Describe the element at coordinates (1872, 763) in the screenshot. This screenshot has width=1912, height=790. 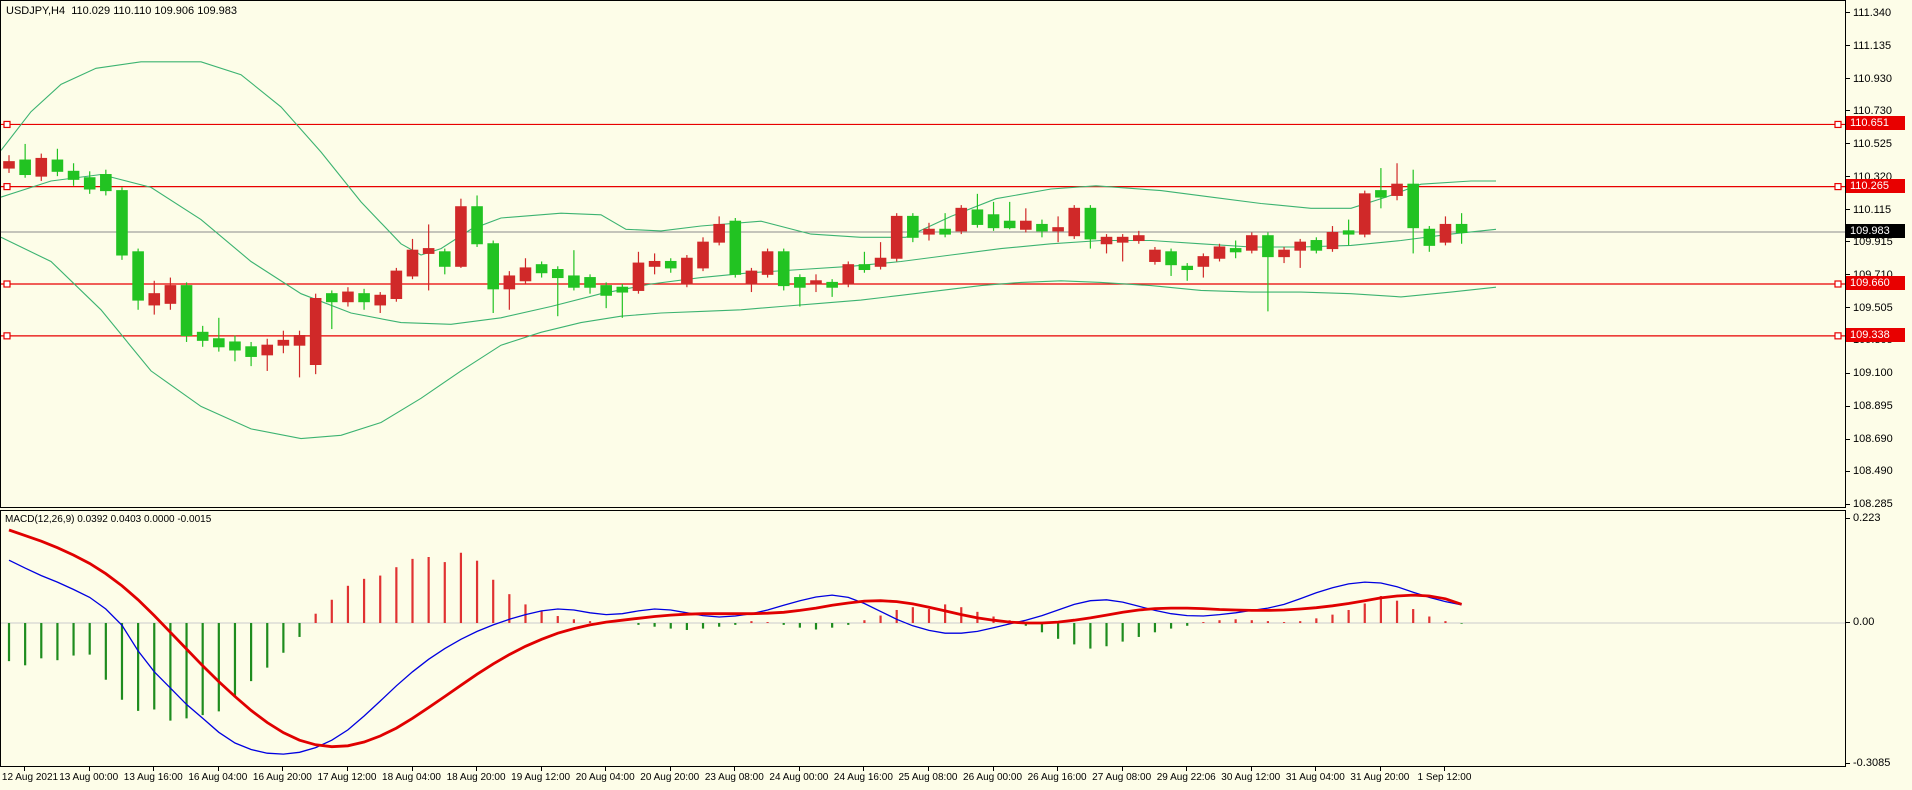
I see `macd-tick-label: -0.3085` at that location.